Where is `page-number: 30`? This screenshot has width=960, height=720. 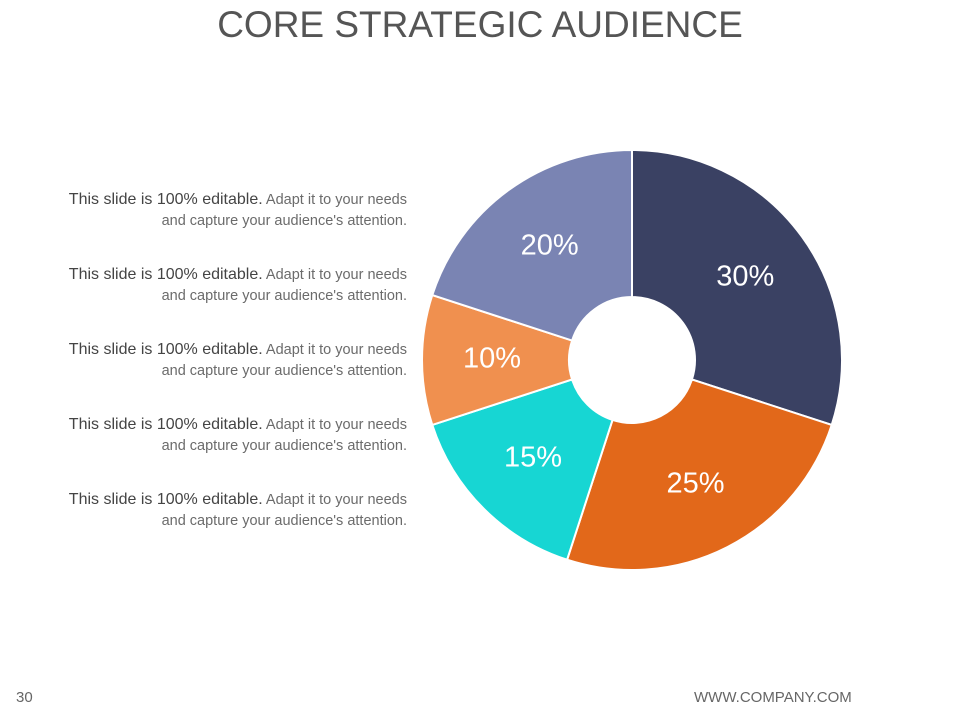 page-number: 30 is located at coordinates (24, 697).